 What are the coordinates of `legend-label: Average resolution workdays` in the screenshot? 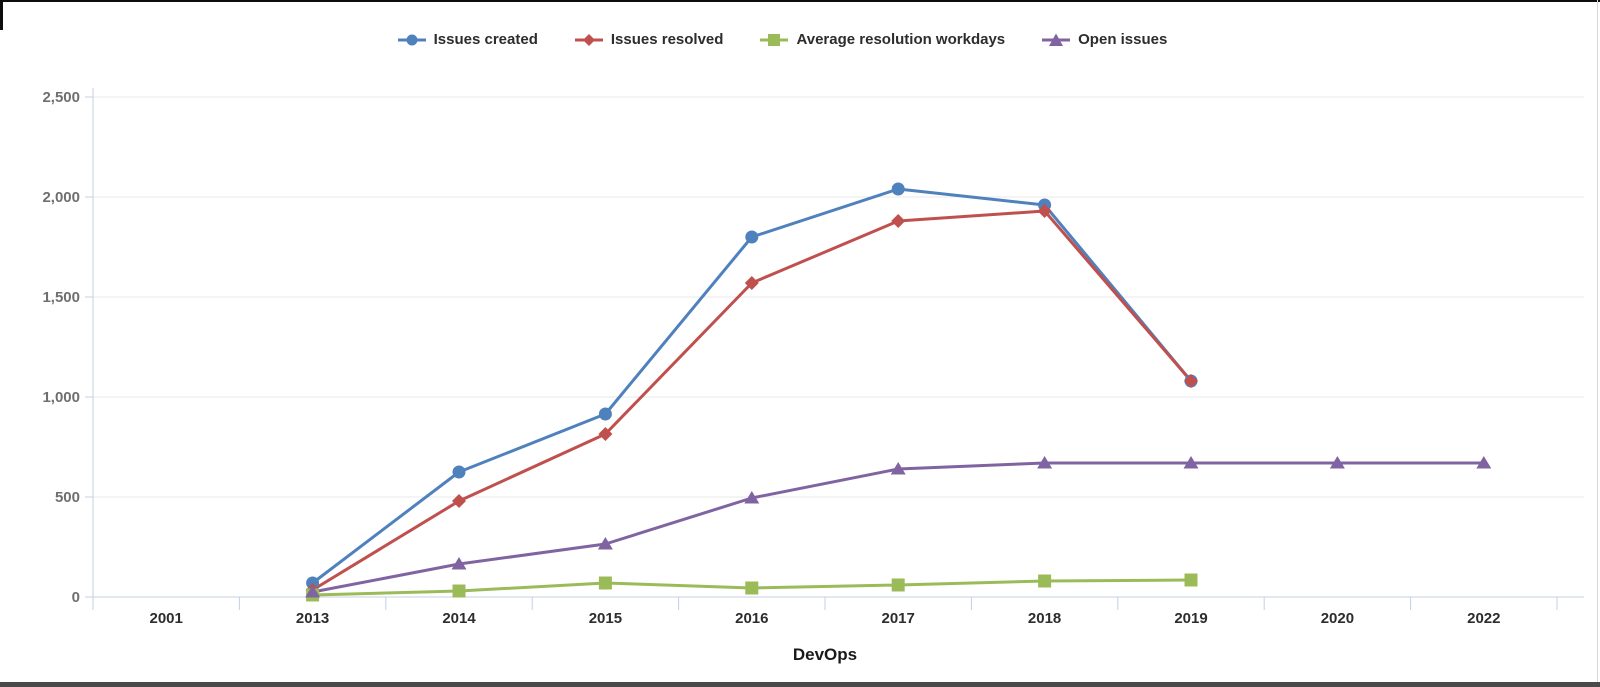 It's located at (901, 39).